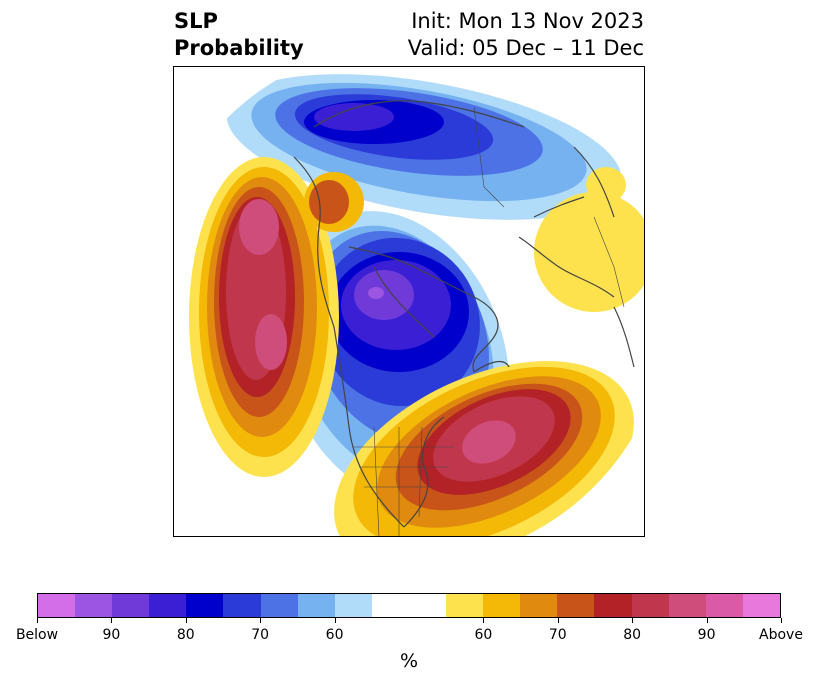 The height and width of the screenshot is (686, 819). What do you see at coordinates (239, 48) in the screenshot?
I see `title-probability: Probability` at bounding box center [239, 48].